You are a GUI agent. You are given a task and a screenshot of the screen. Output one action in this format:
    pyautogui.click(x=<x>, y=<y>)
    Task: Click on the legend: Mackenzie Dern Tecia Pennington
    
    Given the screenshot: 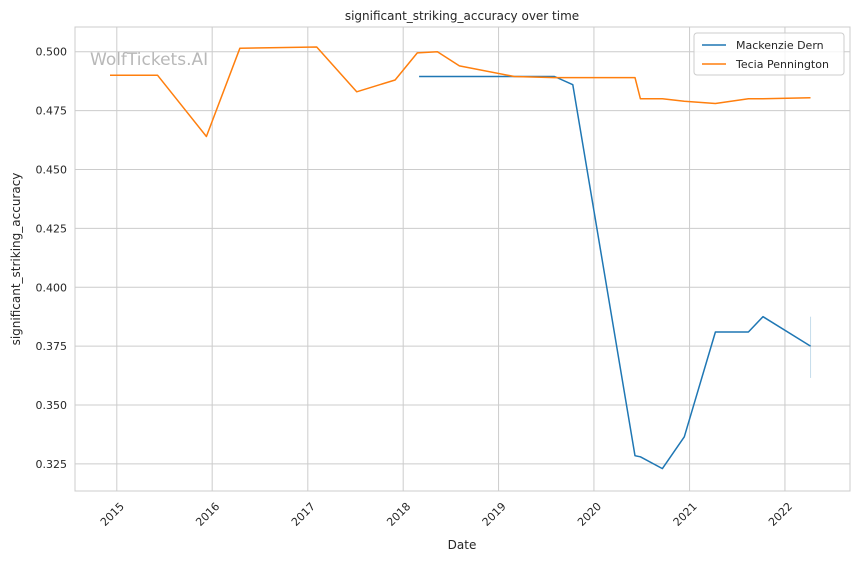 What is the action you would take?
    pyautogui.click(x=769, y=54)
    